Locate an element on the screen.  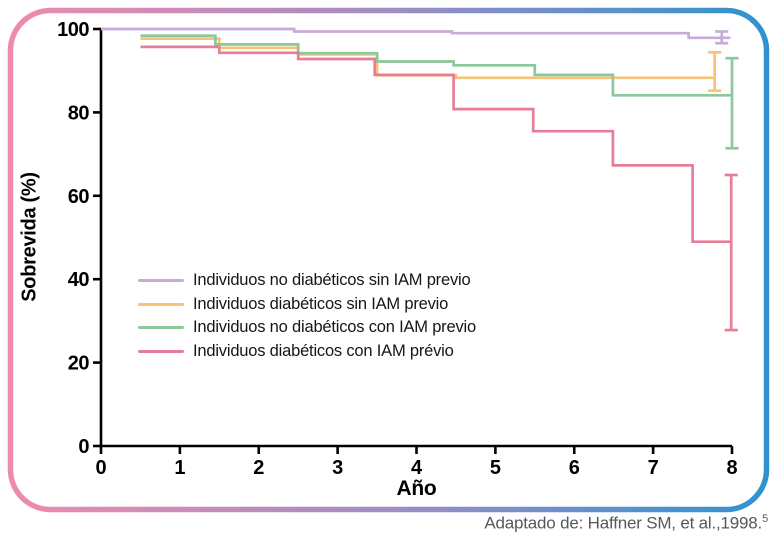
svg-text: 100 is located at coordinates (73, 30).